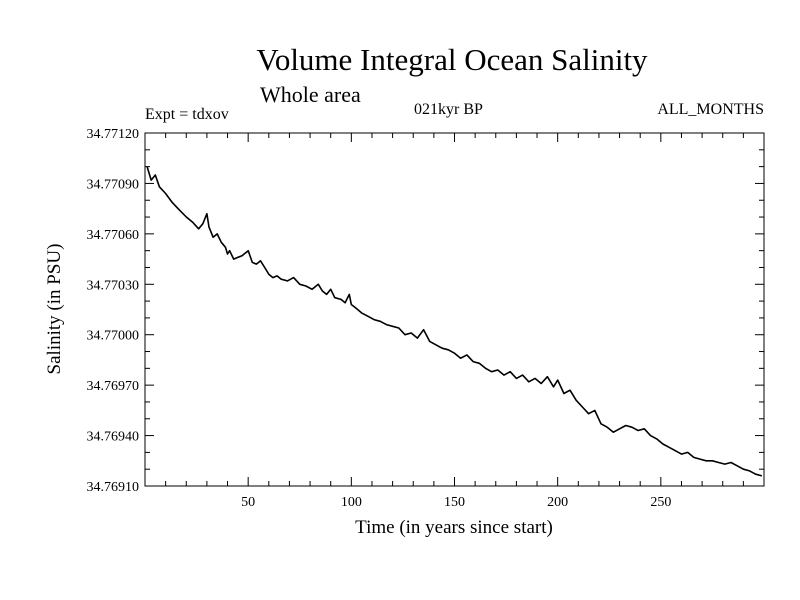  What do you see at coordinates (454, 502) in the screenshot?
I see `x-tick-label: 150` at bounding box center [454, 502].